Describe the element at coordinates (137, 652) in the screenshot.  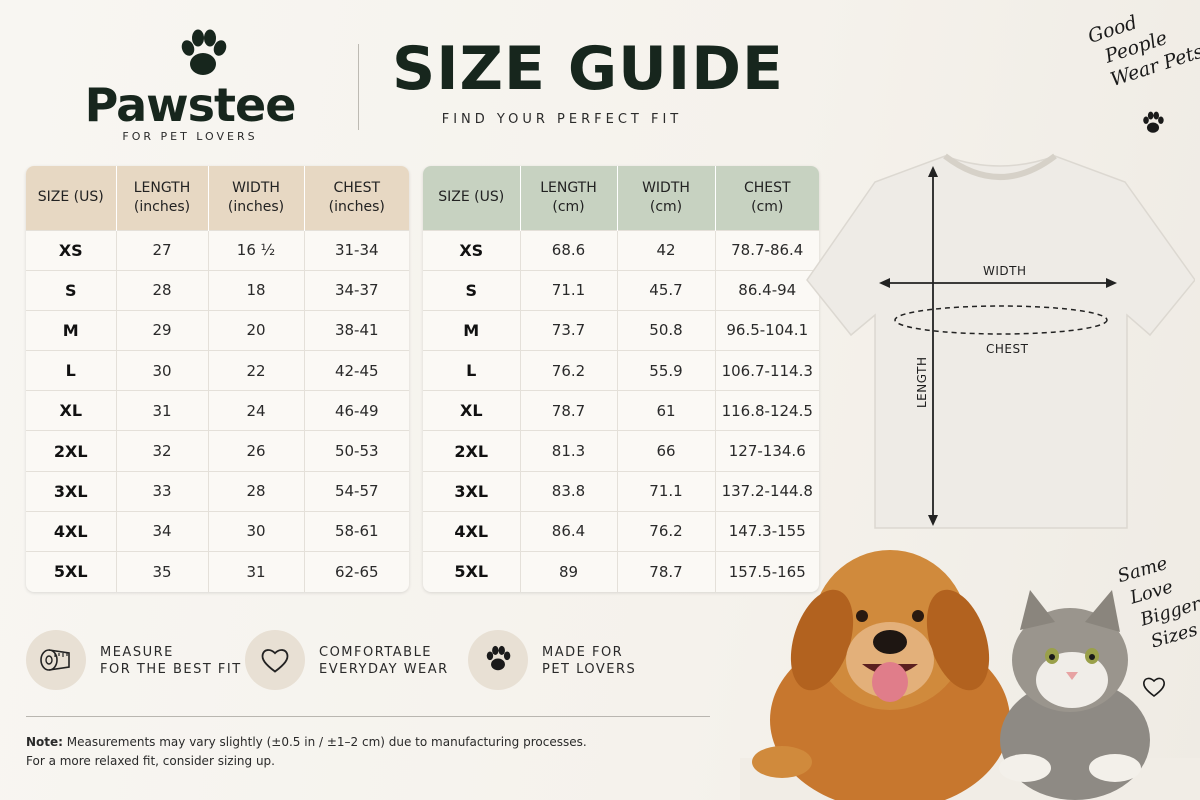
I see `feature-line: MEASURE` at that location.